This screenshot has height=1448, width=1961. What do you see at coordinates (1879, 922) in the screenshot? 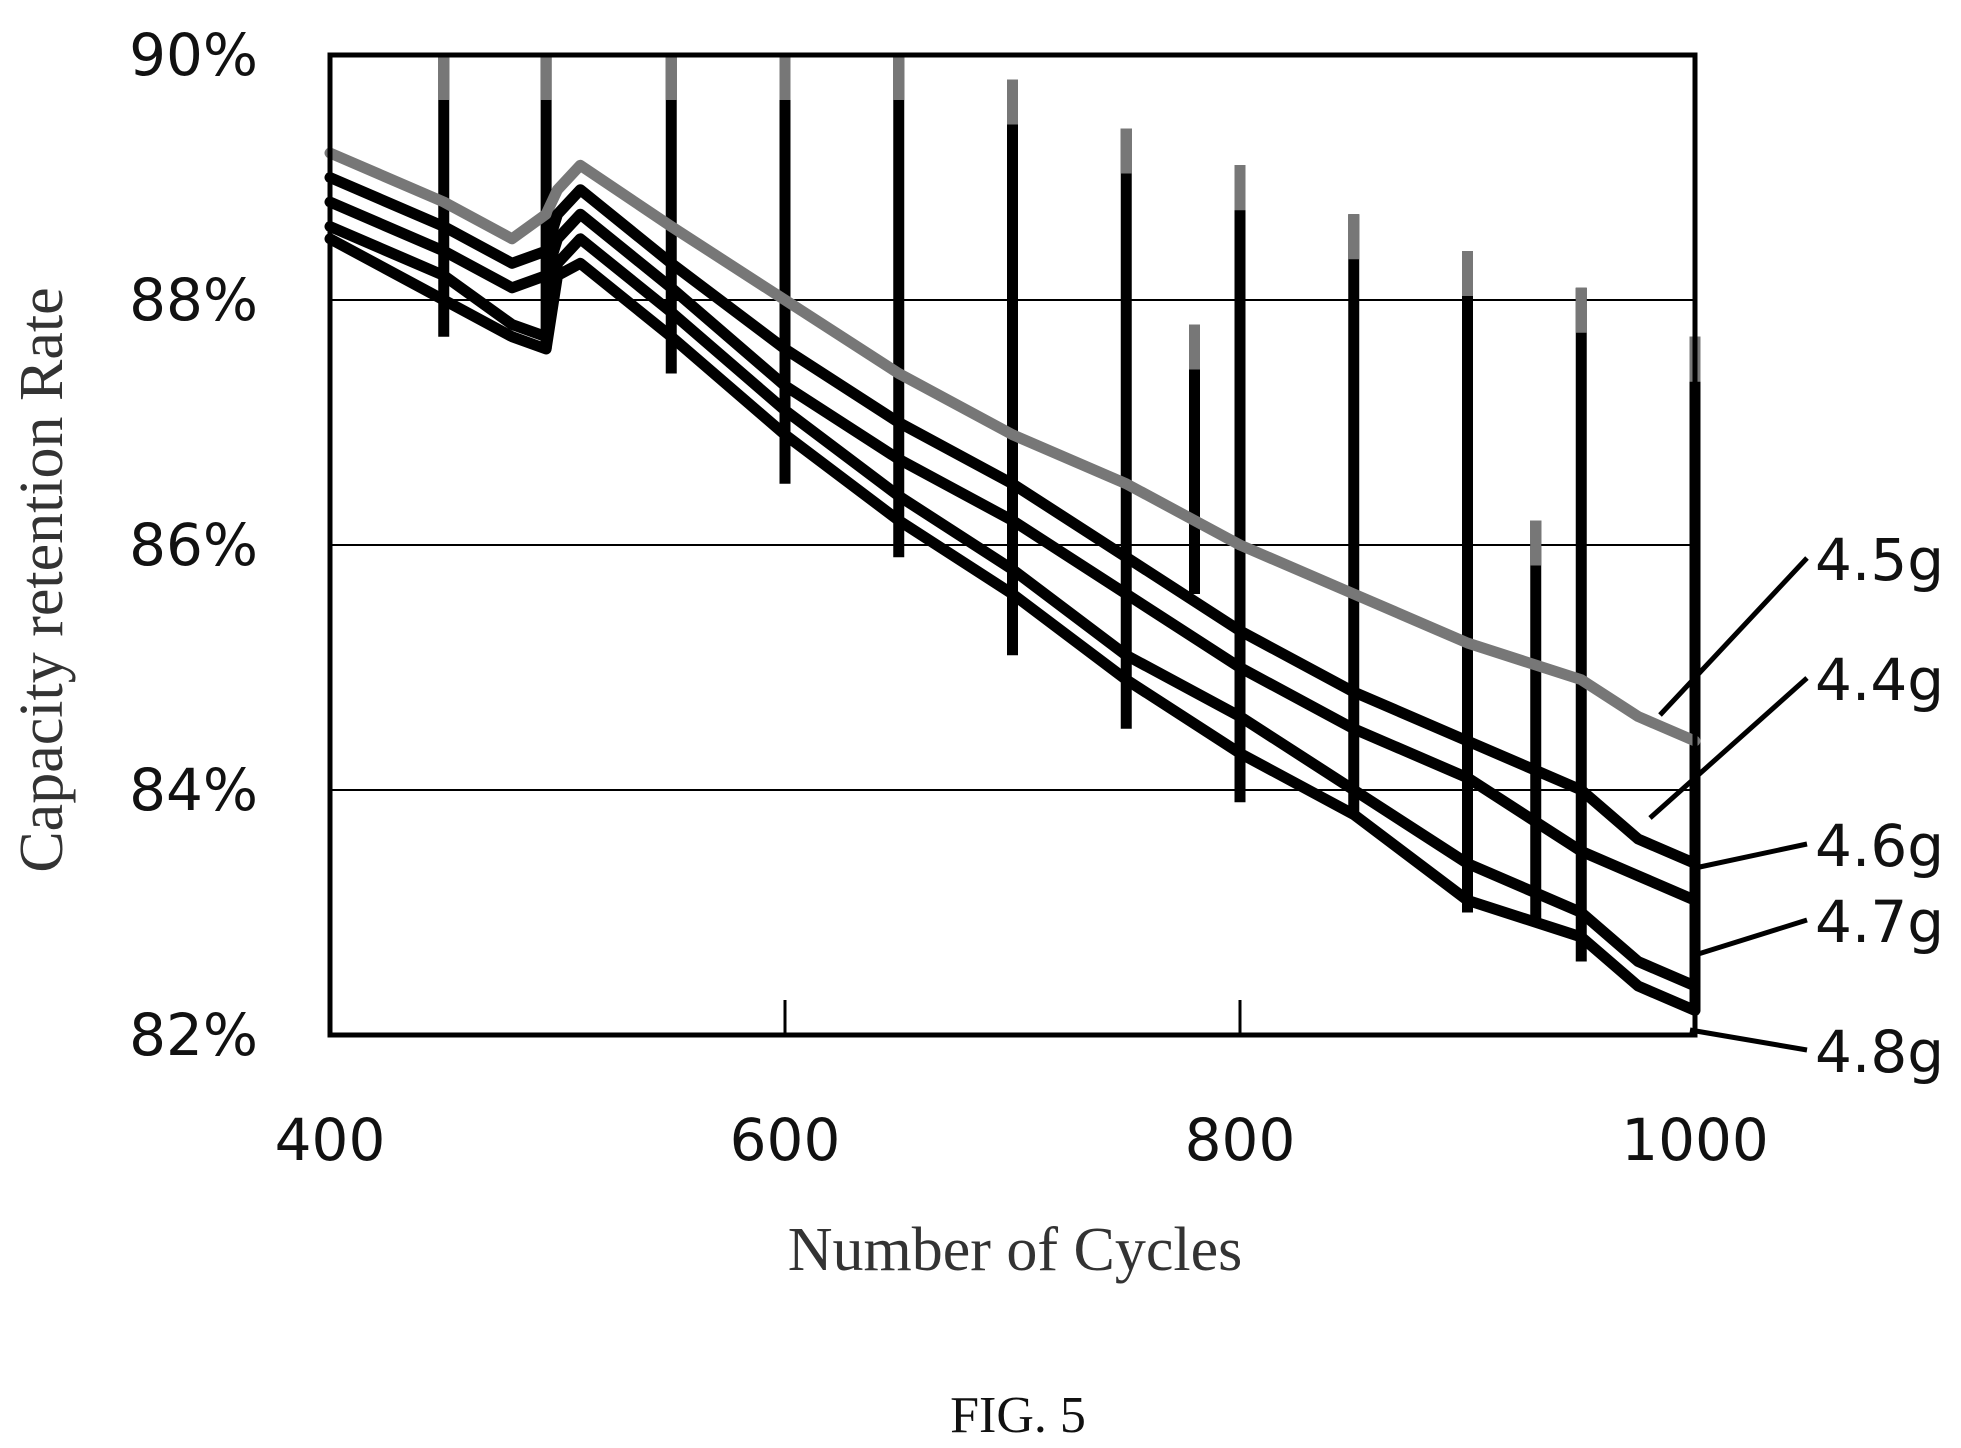
I see `legend-label-4.7g: 4.7g` at bounding box center [1879, 922].